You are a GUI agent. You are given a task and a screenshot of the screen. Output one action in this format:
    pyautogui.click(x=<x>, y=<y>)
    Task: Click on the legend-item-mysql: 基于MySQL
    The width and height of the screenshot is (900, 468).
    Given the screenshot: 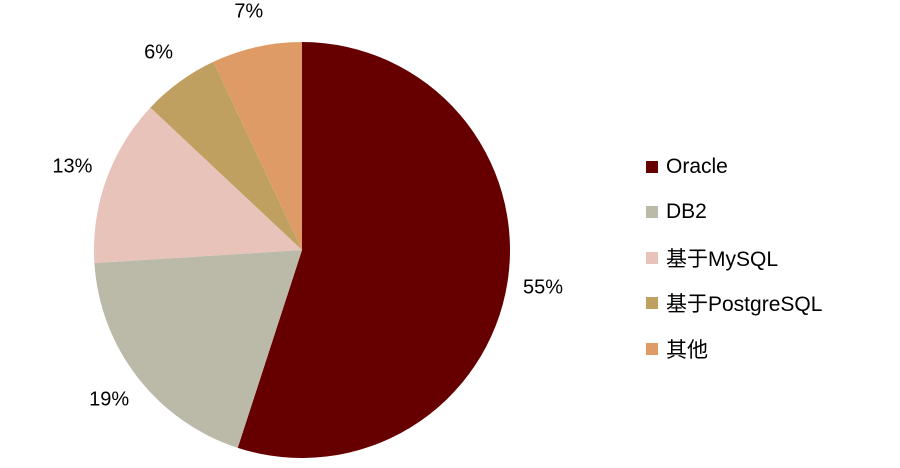 What is the action you would take?
    pyautogui.click(x=734, y=258)
    